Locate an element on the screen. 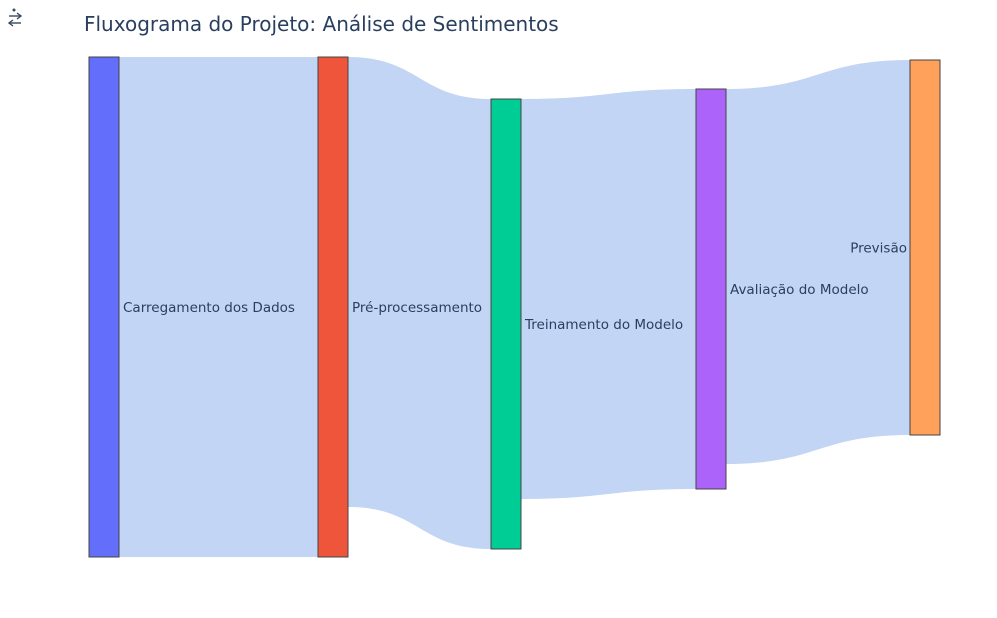  sankey-node-label-3: Avaliação do Modelo is located at coordinates (799, 290).